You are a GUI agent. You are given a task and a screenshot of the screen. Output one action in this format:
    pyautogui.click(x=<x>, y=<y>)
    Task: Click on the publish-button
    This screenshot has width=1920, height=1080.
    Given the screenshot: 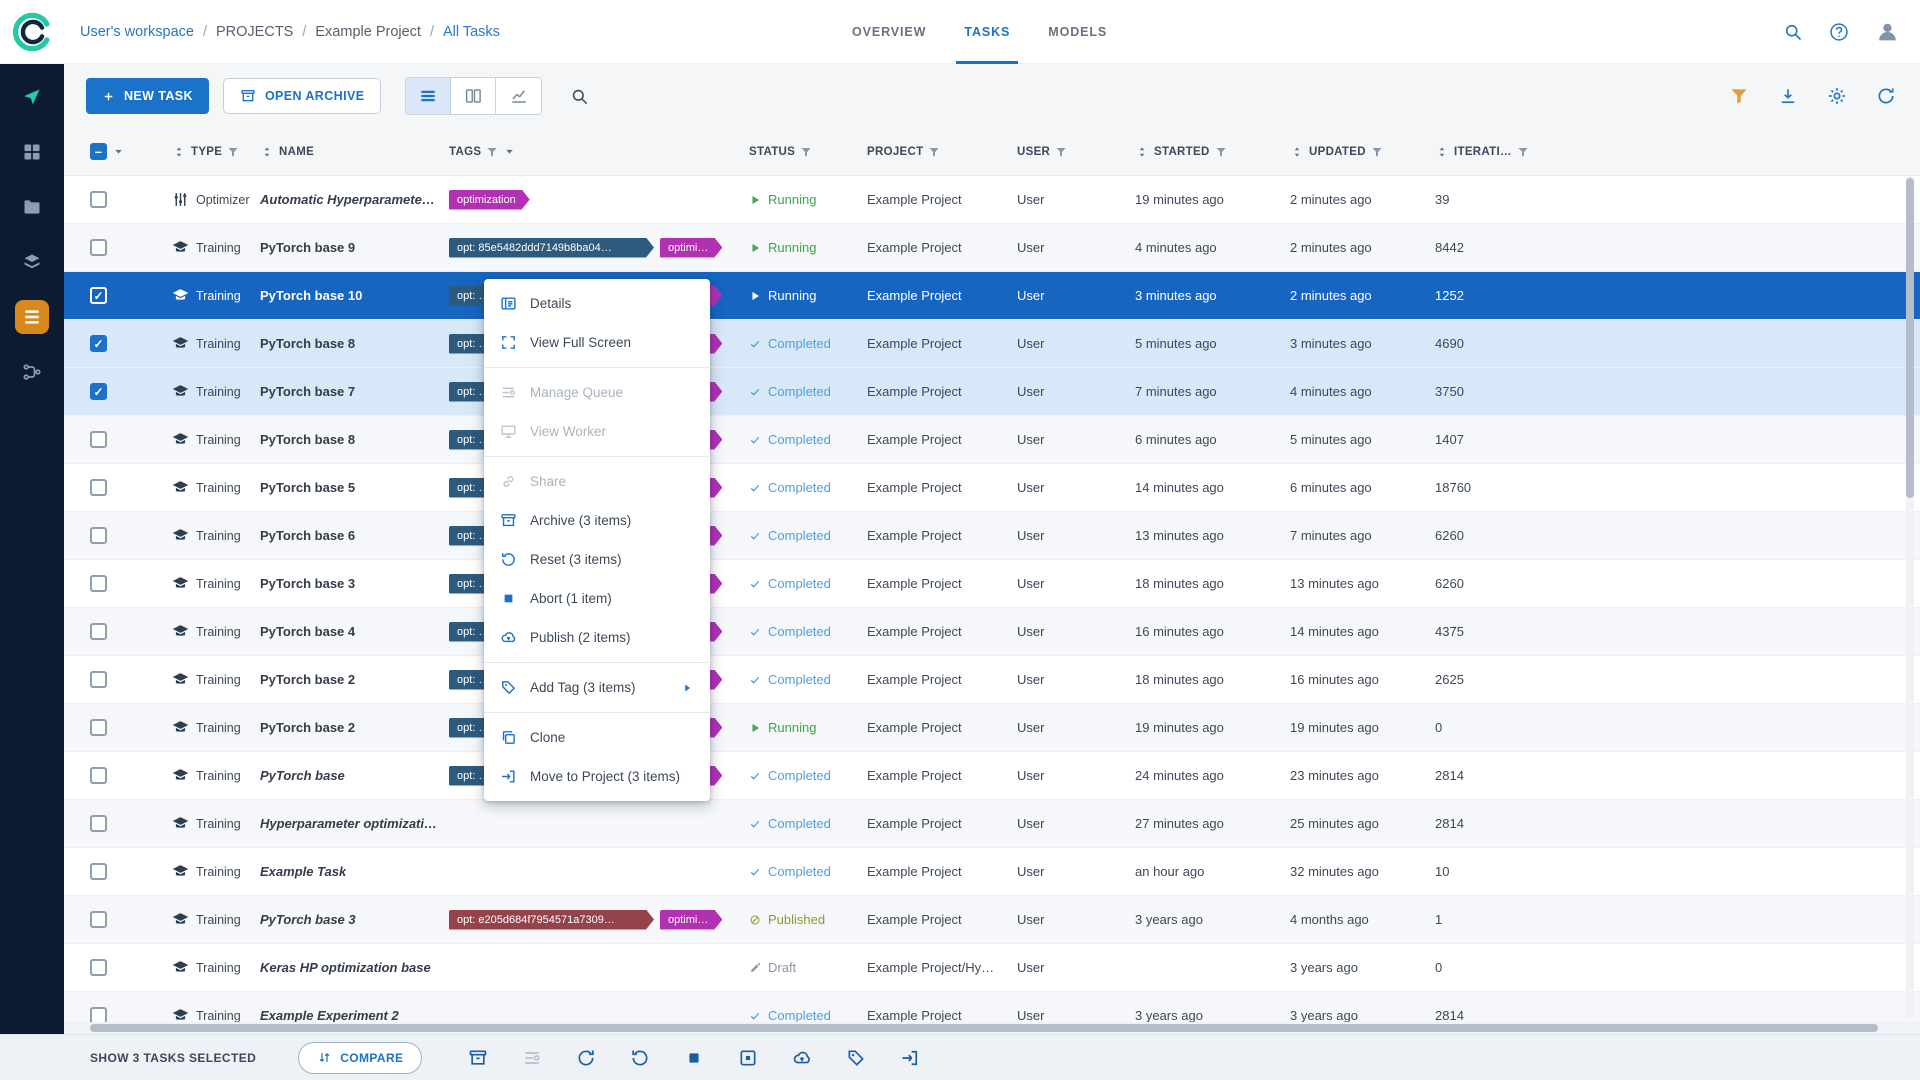 What is the action you would take?
    pyautogui.click(x=802, y=1058)
    